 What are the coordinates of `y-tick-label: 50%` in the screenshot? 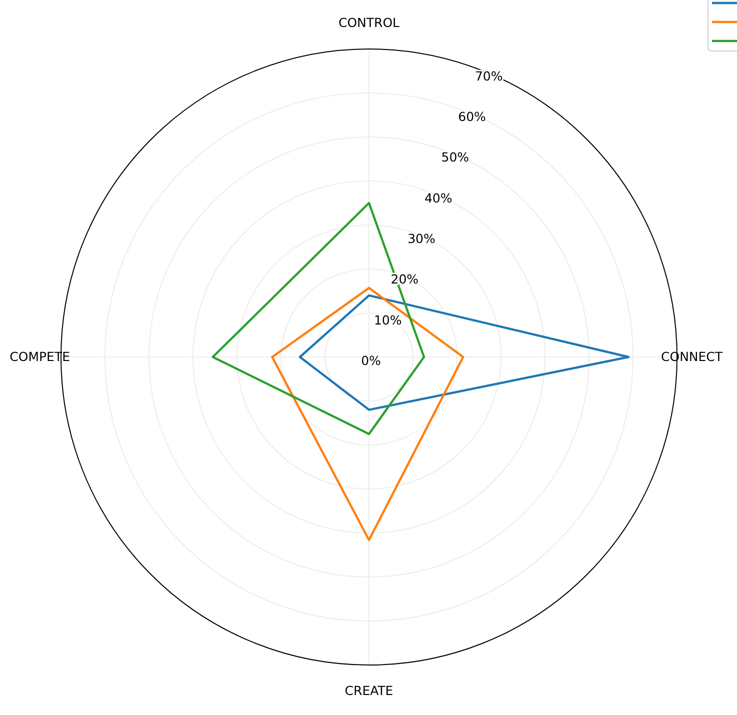 It's located at (455, 157).